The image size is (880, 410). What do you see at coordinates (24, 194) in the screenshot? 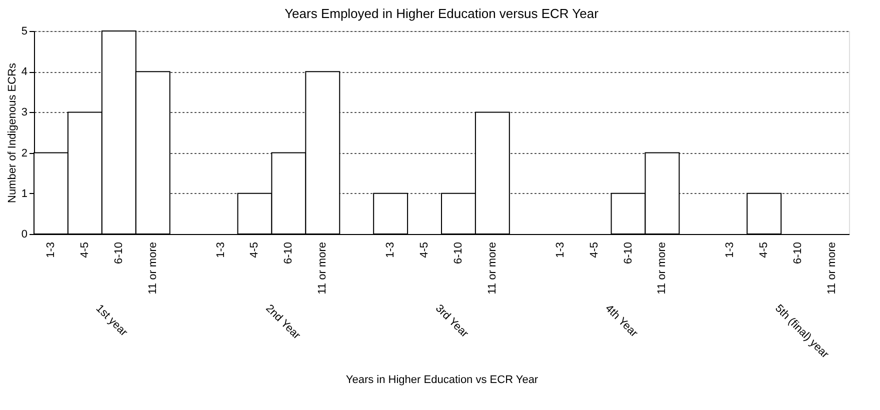
I see `y-tick-label: 1` at bounding box center [24, 194].